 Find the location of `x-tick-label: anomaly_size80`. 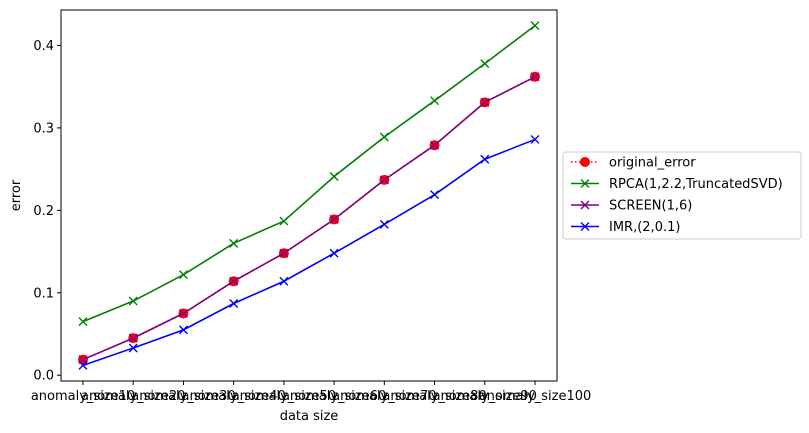

x-tick-label: anomaly_size80 is located at coordinates (434, 396).